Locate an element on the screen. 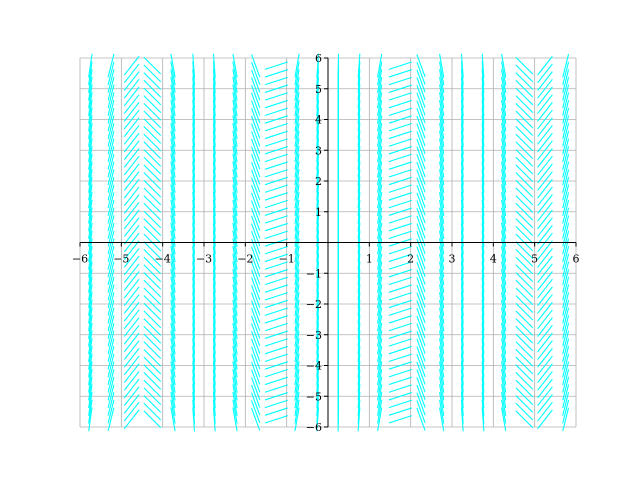 The width and height of the screenshot is (640, 480). x-tick-label: 6 is located at coordinates (576, 259).